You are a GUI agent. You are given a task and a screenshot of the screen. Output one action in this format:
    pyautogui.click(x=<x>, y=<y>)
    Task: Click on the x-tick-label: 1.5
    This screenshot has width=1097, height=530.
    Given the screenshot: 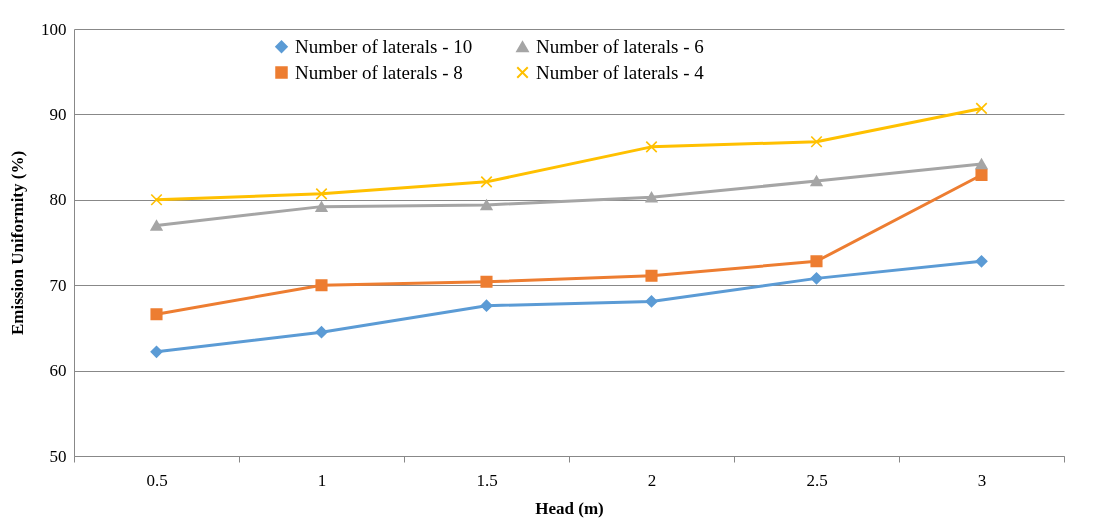 What is the action you would take?
    pyautogui.click(x=487, y=480)
    